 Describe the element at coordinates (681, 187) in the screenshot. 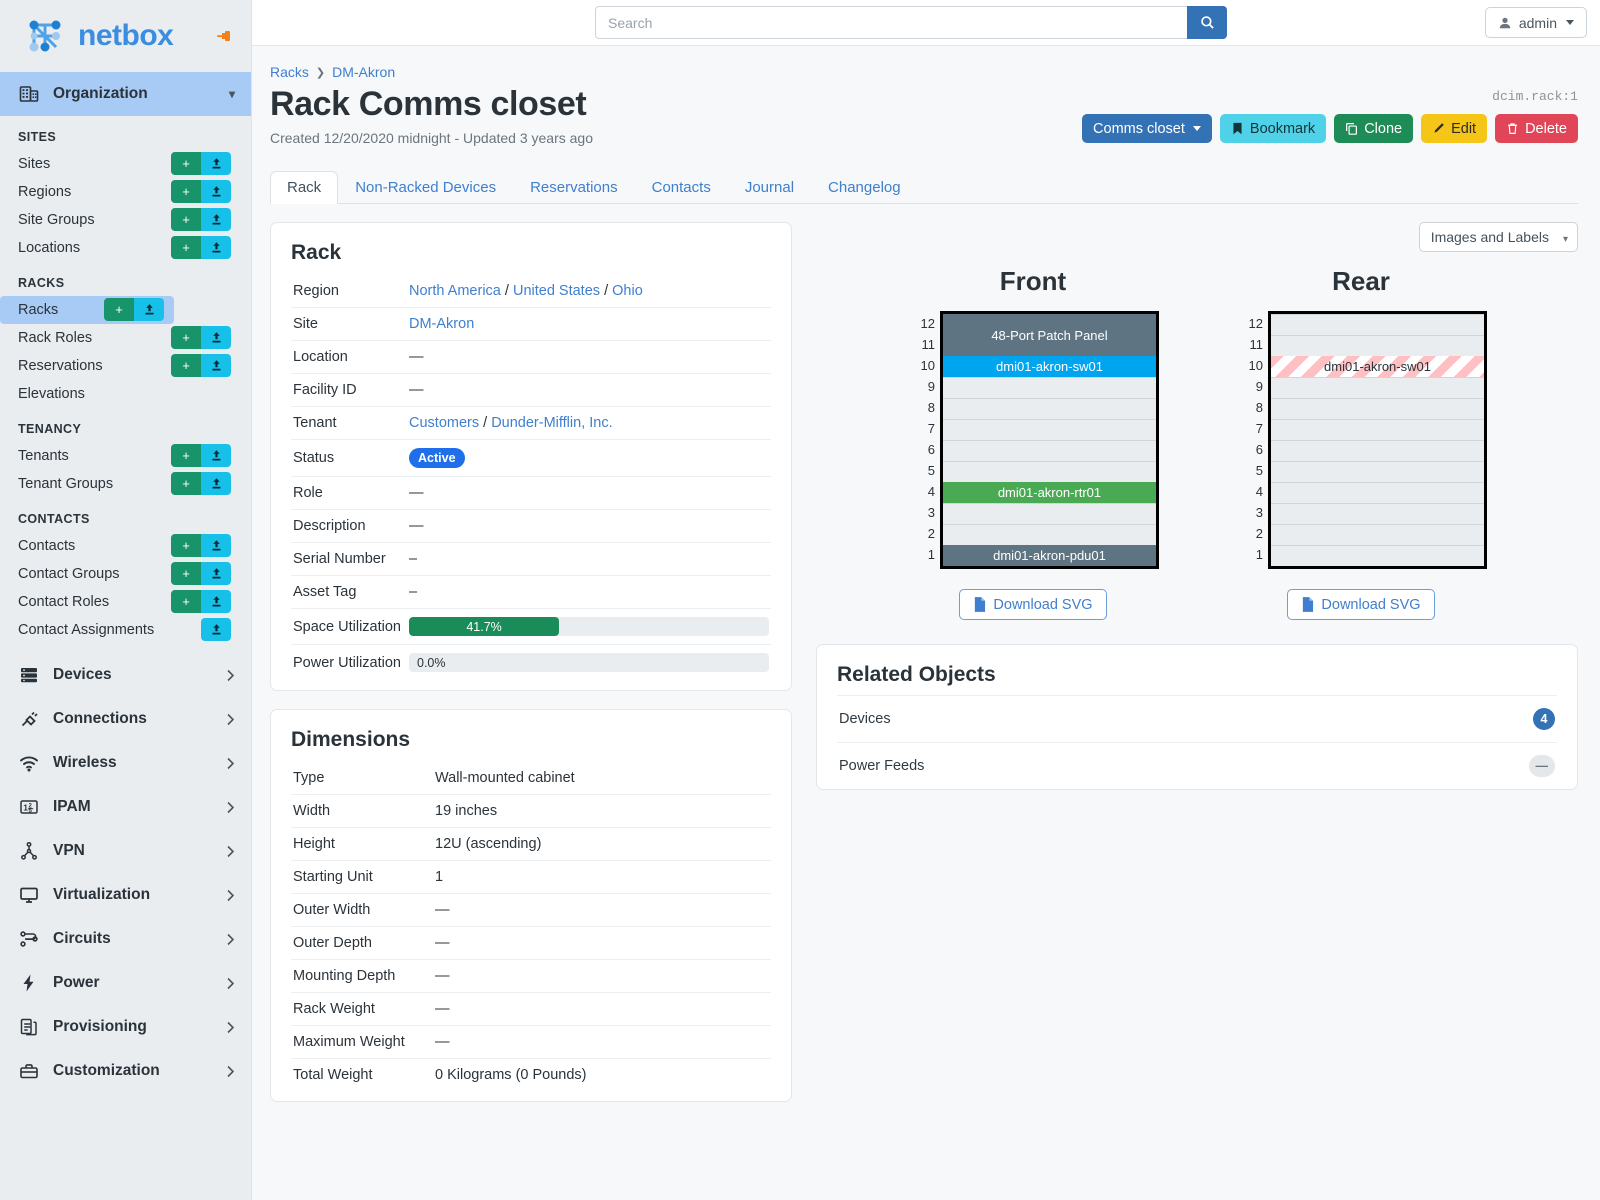

I see `tab-contacts: Contacts` at that location.